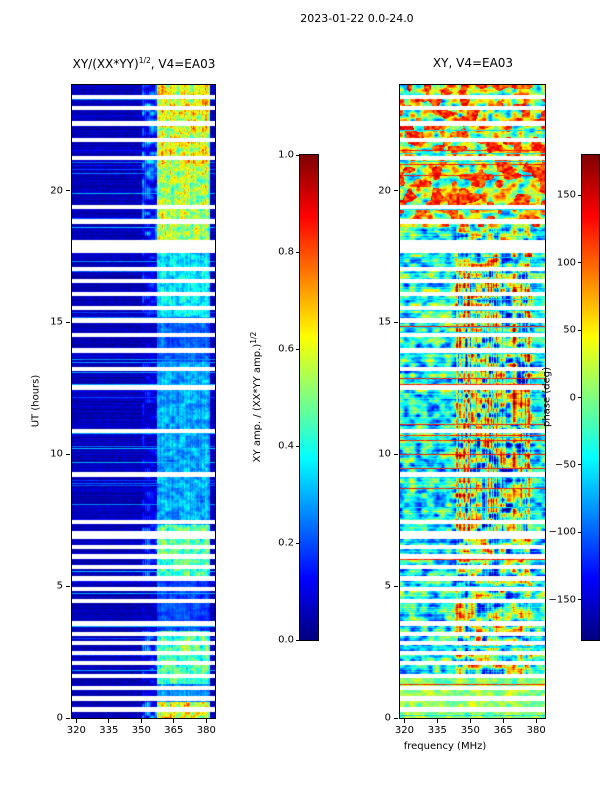 This screenshot has width=600, height=800. Describe the element at coordinates (286, 252) in the screenshot. I see `amp-colorbar-tick-label: 0.8` at that location.